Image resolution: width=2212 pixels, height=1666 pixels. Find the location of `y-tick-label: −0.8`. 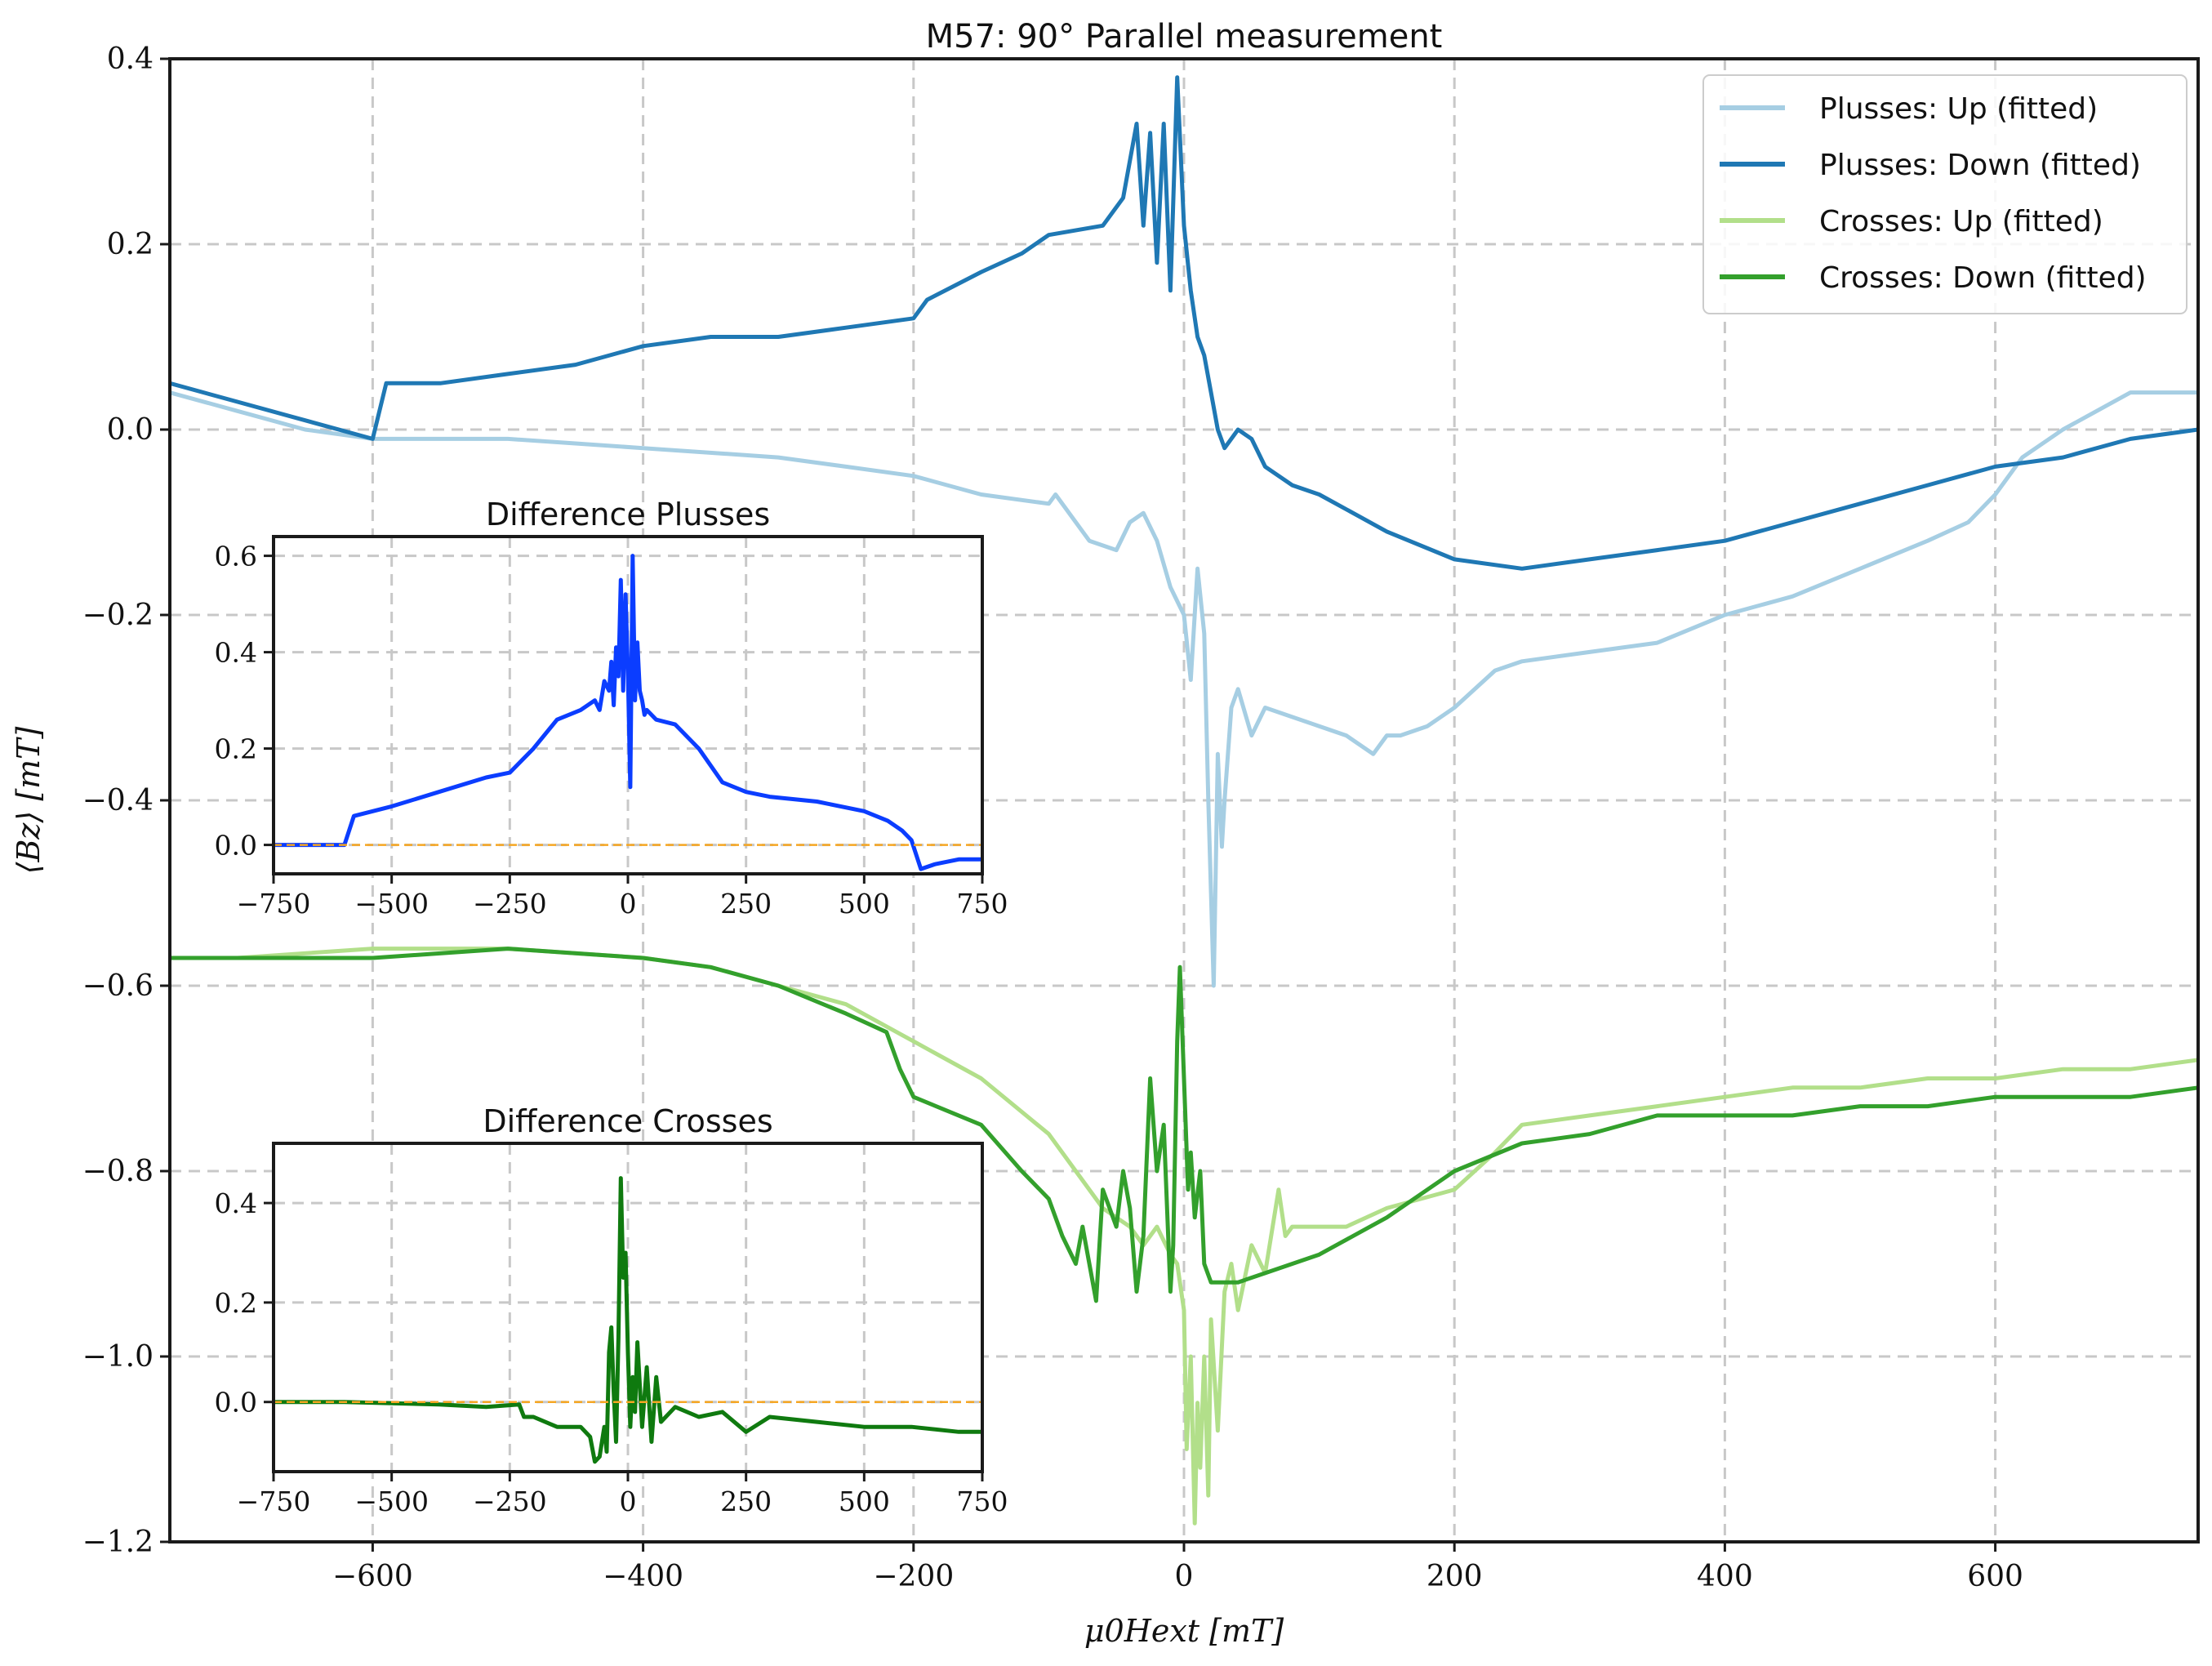

y-tick-label: −0.8 is located at coordinates (118, 1171).